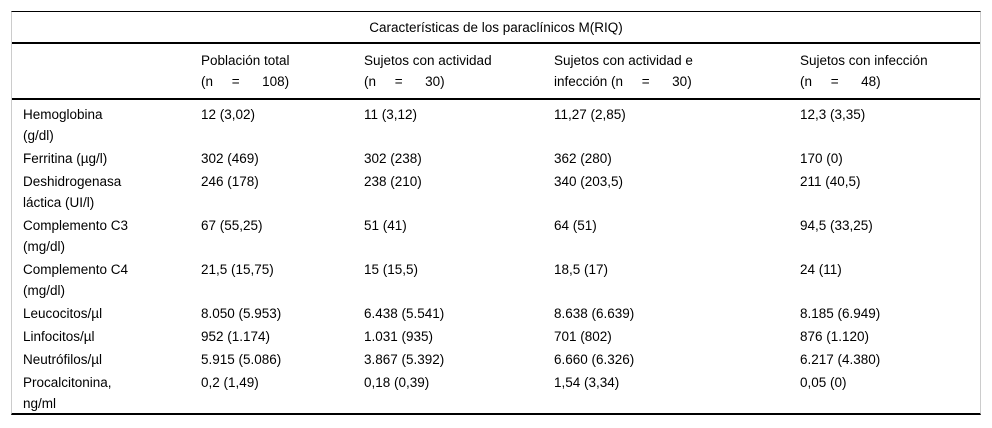 The width and height of the screenshot is (992, 428). Describe the element at coordinates (65, 158) in the screenshot. I see `row-label-ferritina: Ferritina (µg/l)` at that location.